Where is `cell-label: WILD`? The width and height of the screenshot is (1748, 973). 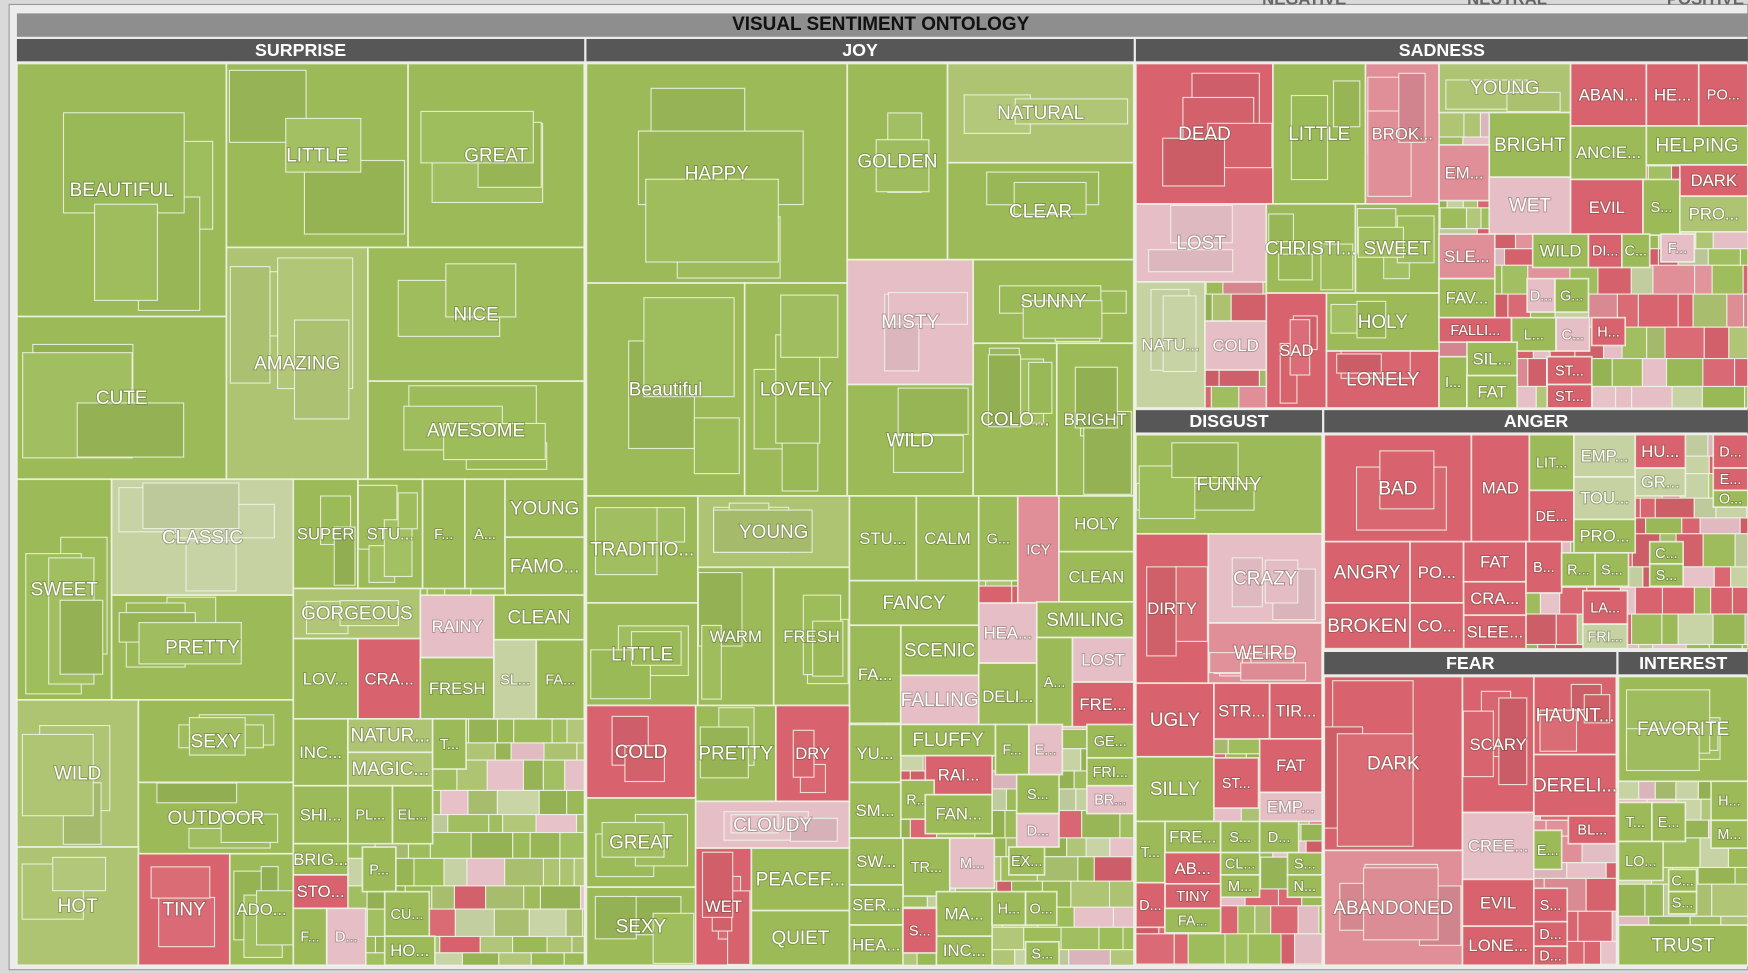 cell-label: WILD is located at coordinates (77, 774).